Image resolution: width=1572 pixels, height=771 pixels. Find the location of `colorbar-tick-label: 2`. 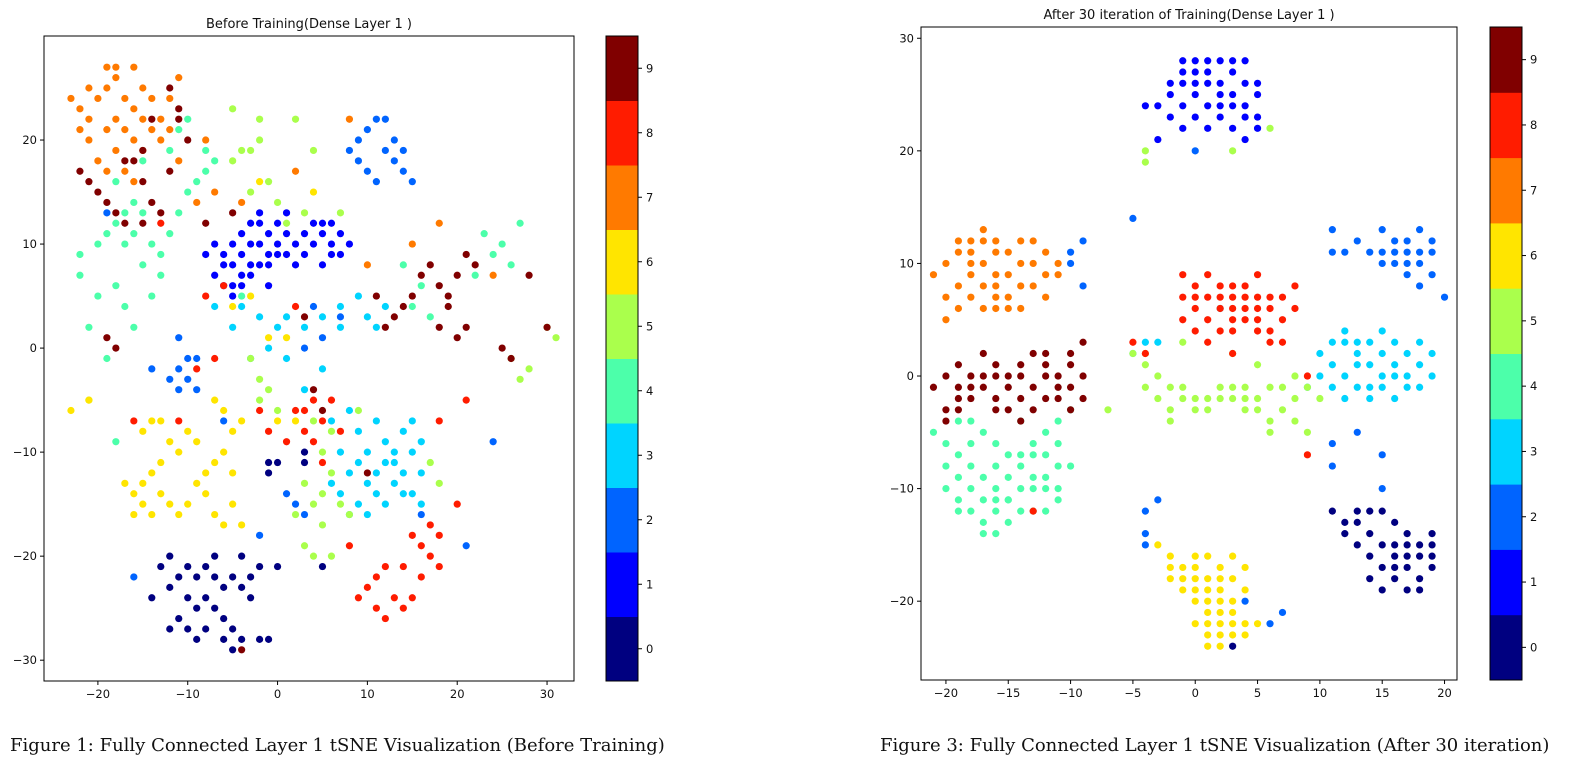

colorbar-tick-label: 2 is located at coordinates (649, 520).